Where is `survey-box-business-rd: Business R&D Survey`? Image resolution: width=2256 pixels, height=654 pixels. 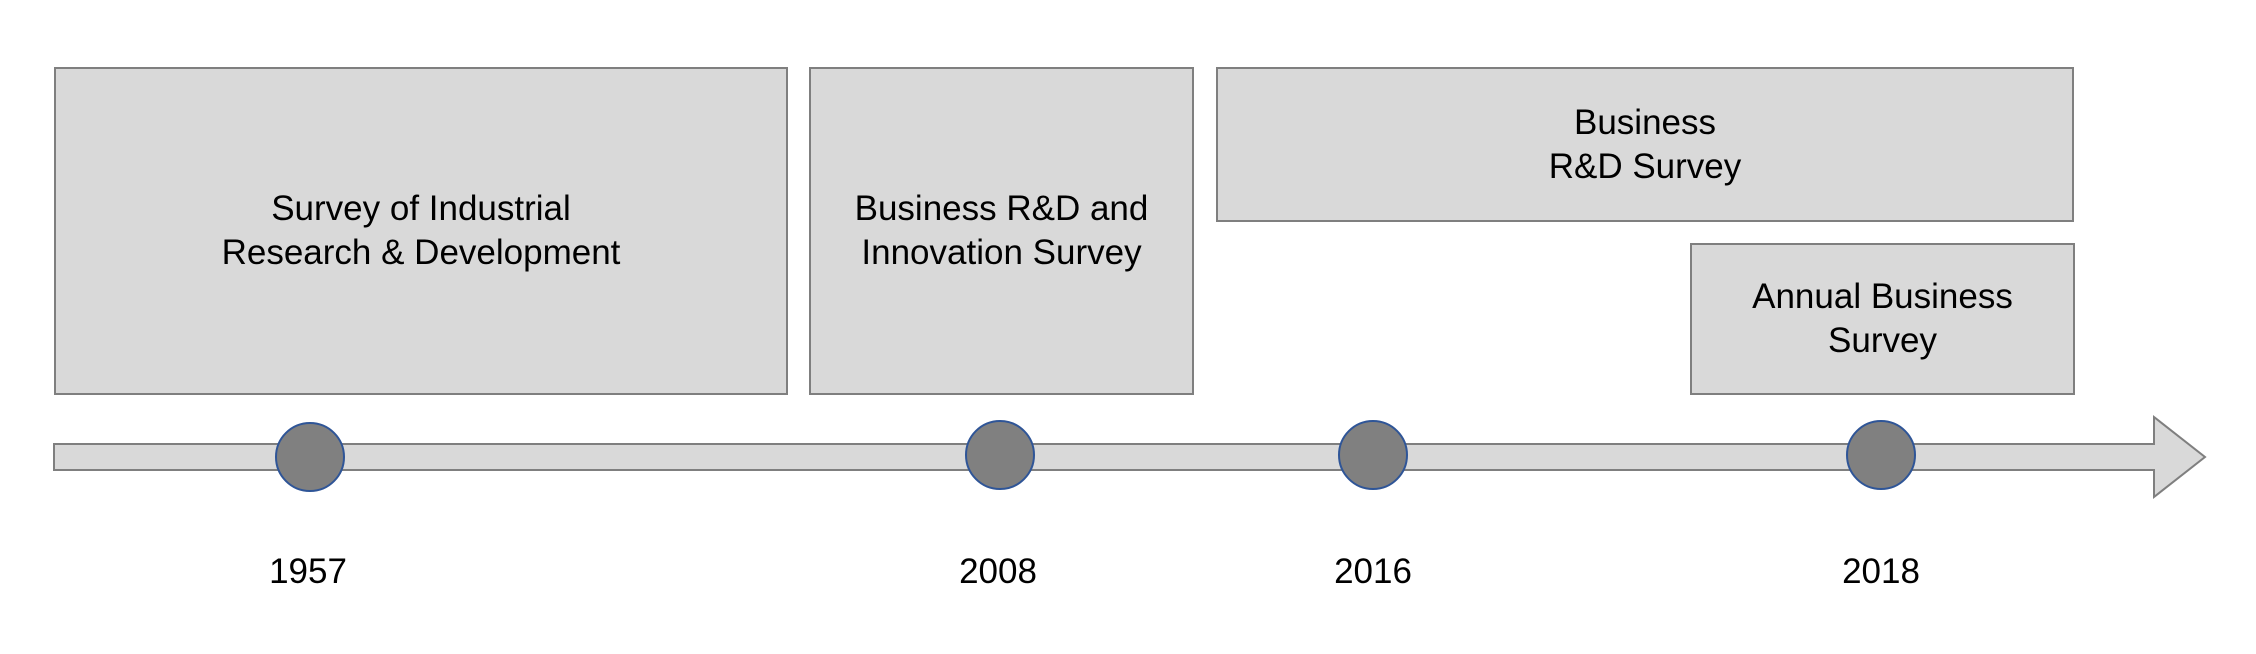 survey-box-business-rd: Business R&D Survey is located at coordinates (1645, 144).